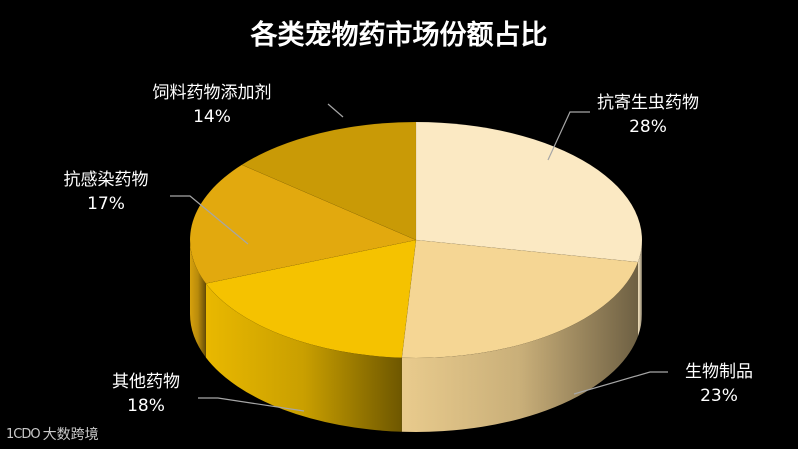 This screenshot has width=798, height=449. I want to click on watermark-text: 大数跨境, so click(70, 435).